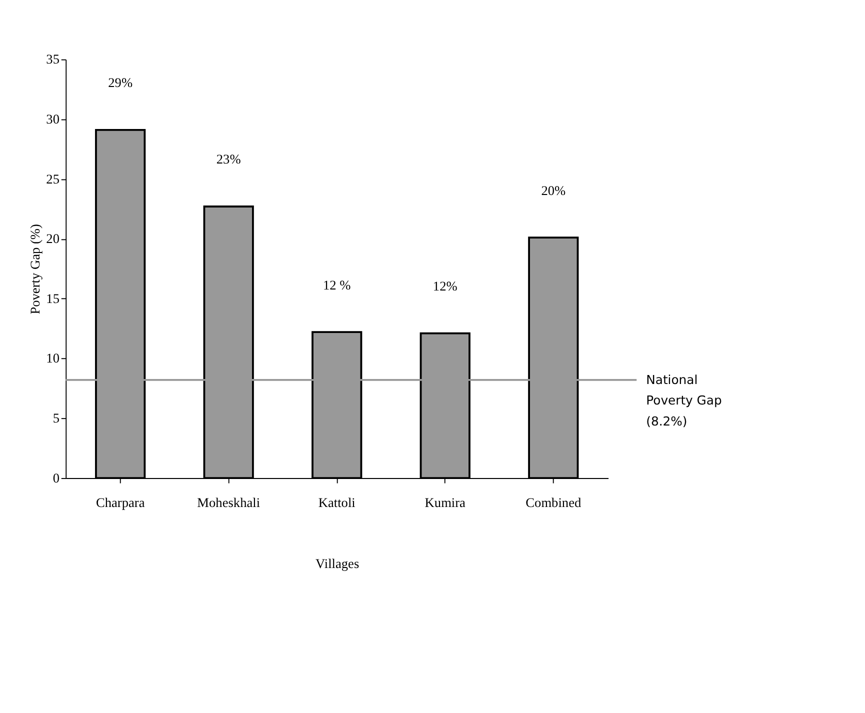 This screenshot has height=713, width=865. What do you see at coordinates (53, 118) in the screenshot?
I see `y-tick-label: 30` at bounding box center [53, 118].